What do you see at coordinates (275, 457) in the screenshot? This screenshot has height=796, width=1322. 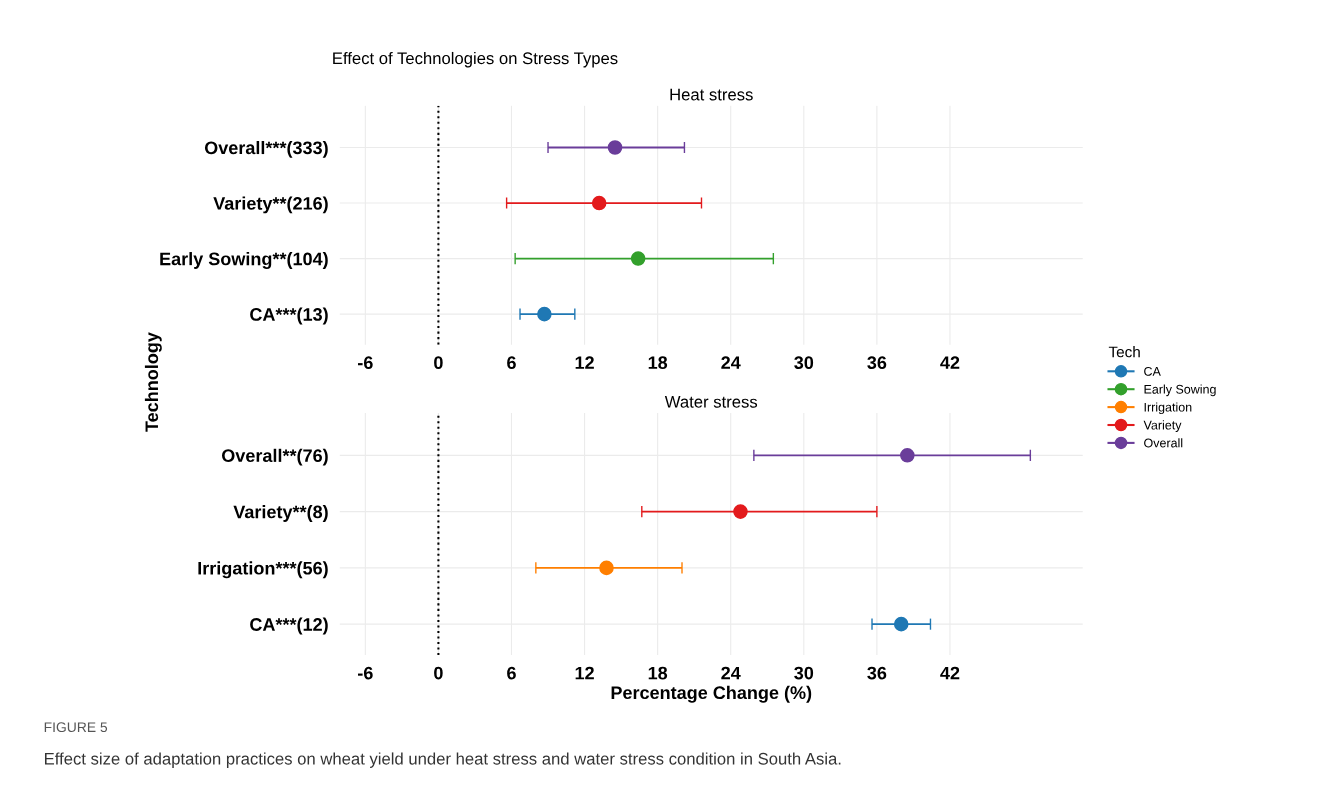 I see `y-tick-label: Overall**(76)` at bounding box center [275, 457].